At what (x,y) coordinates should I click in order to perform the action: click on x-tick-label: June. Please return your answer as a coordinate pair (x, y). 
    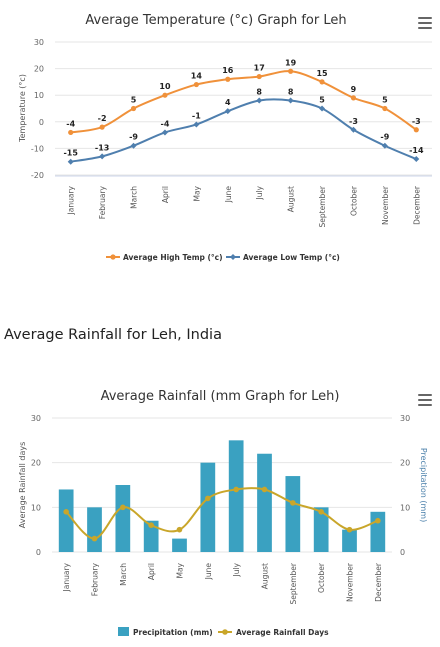
    Looking at the image, I should click on (208, 572).